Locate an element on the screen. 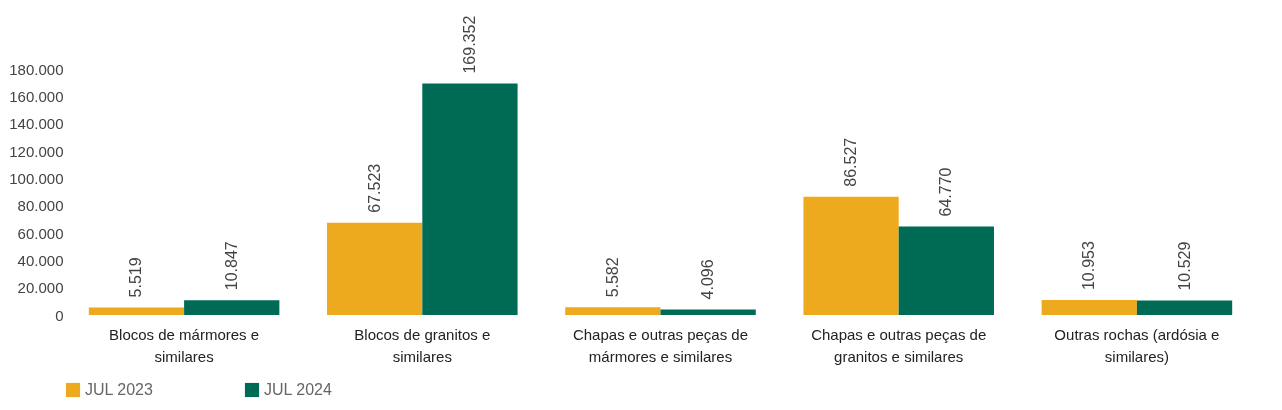 This screenshot has width=1282, height=410. data-label: 67.523 is located at coordinates (374, 188).